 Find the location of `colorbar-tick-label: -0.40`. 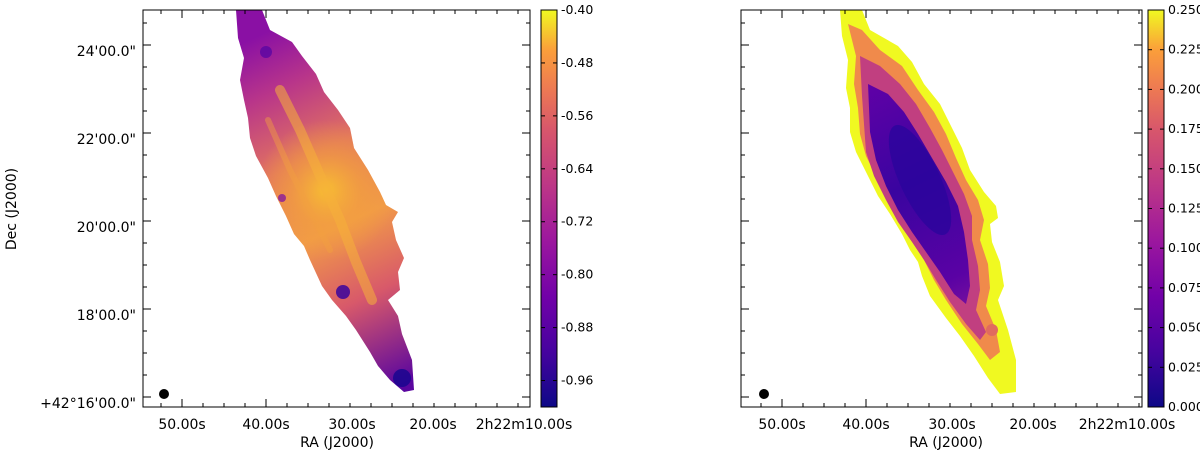

colorbar-tick-label: -0.40 is located at coordinates (577, 9).